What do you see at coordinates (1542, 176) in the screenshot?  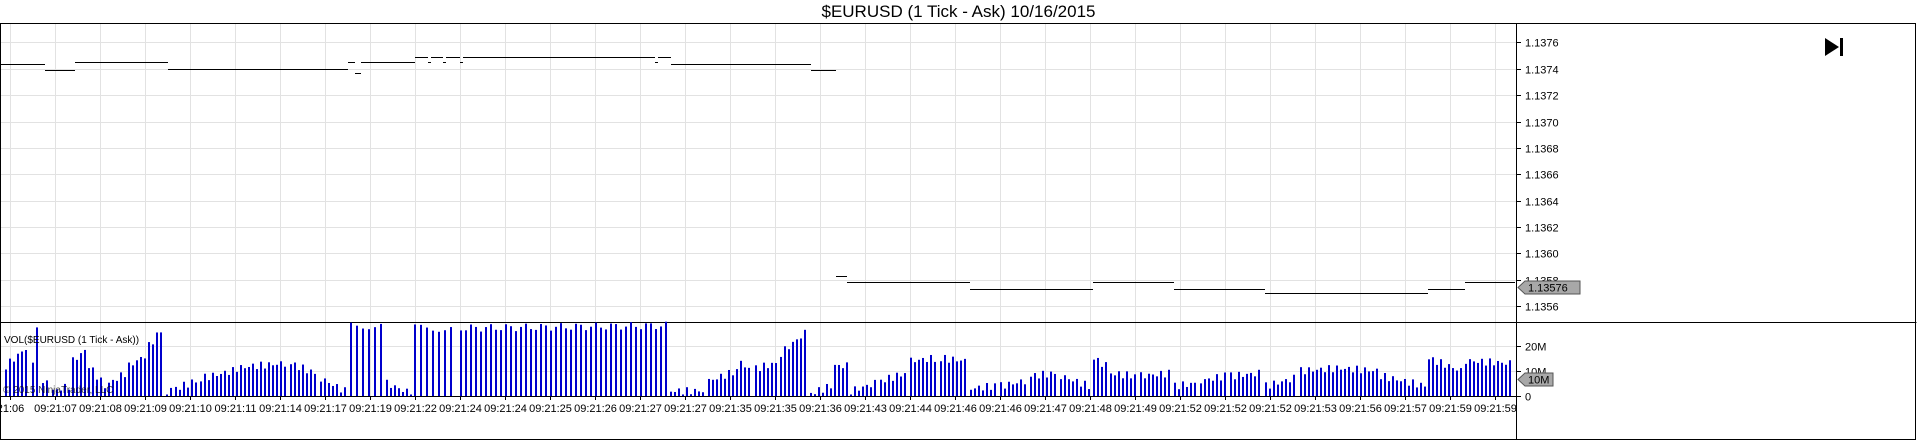 I see `price-tick-label: 1.1366` at bounding box center [1542, 176].